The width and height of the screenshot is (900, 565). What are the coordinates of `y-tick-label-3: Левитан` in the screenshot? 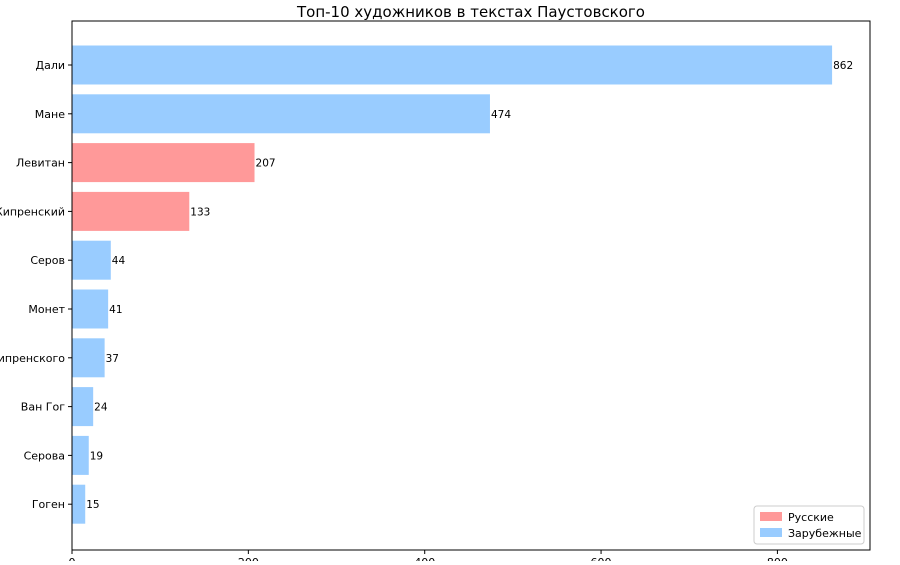 It's located at (40, 163).